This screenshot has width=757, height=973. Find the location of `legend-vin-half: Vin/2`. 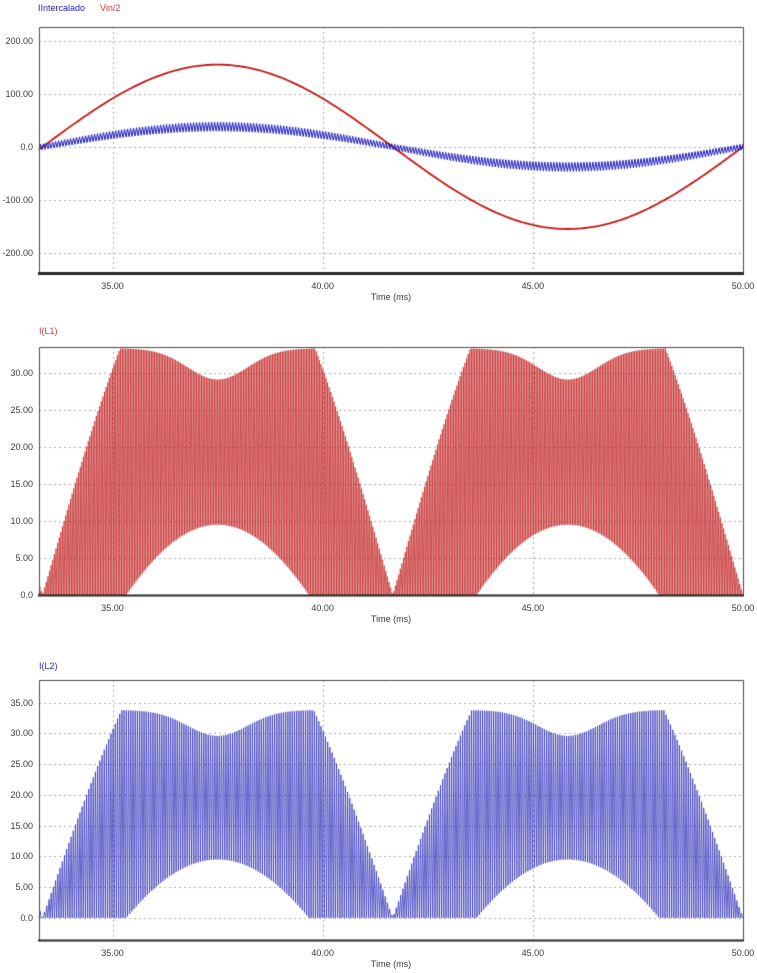

legend-vin-half: Vin/2 is located at coordinates (110, 8).